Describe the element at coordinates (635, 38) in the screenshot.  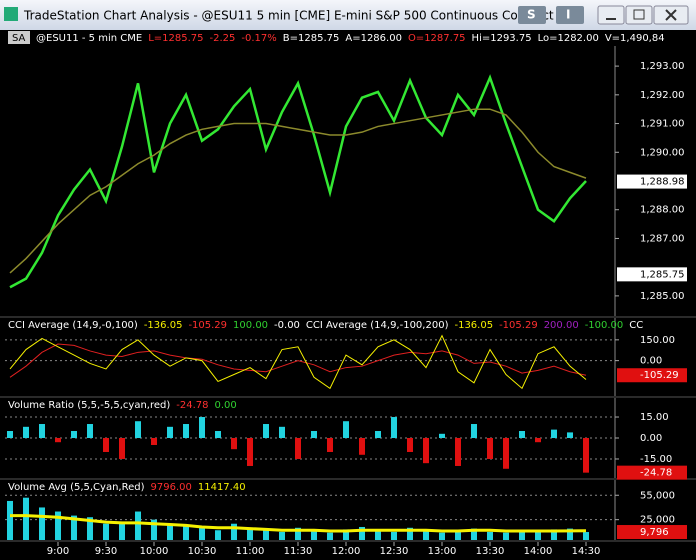
I see `status-item: V=1,490,84` at that location.